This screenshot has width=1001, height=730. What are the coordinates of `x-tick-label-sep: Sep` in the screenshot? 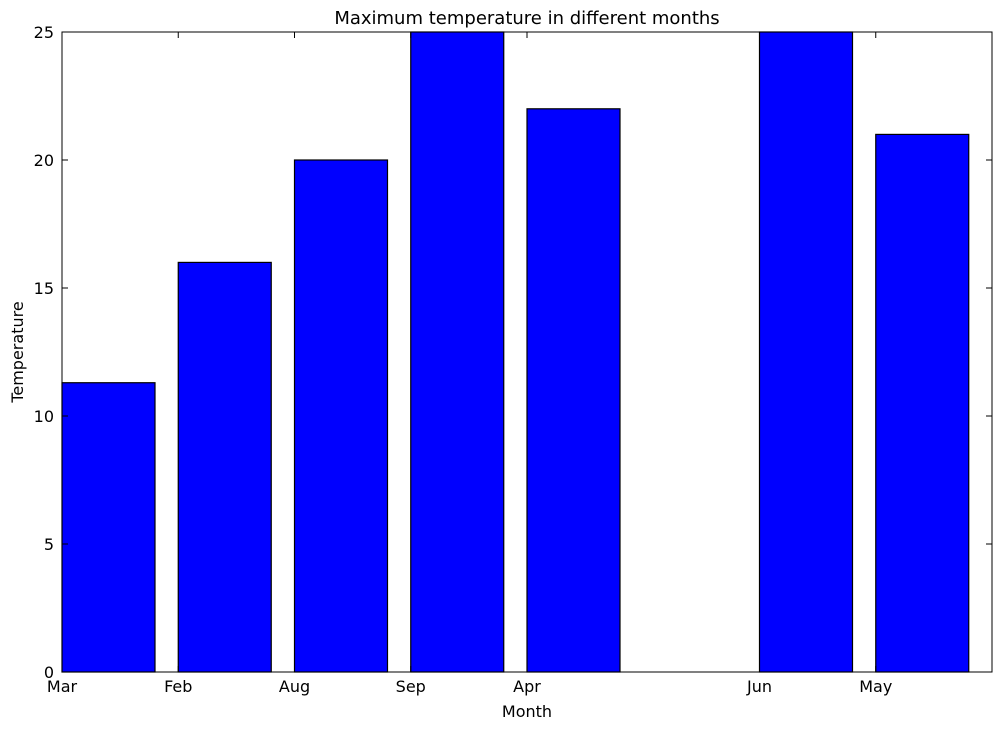 It's located at (411, 686).